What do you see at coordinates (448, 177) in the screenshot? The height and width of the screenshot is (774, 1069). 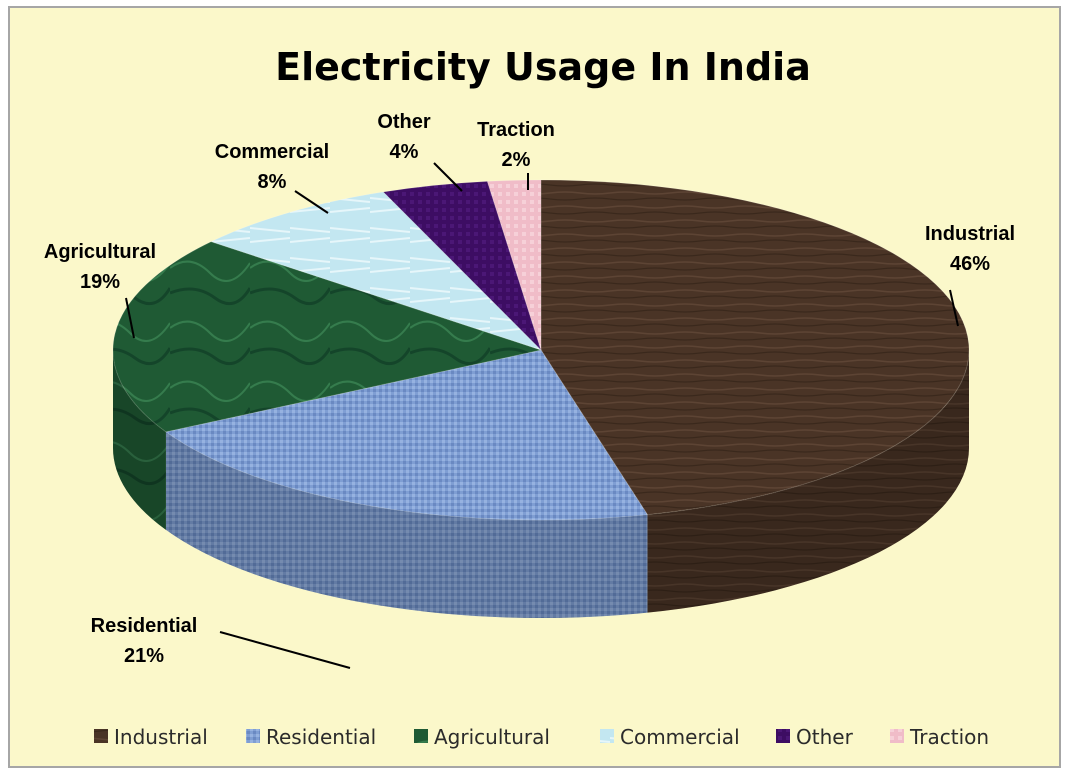 I see `leader-line-other` at bounding box center [448, 177].